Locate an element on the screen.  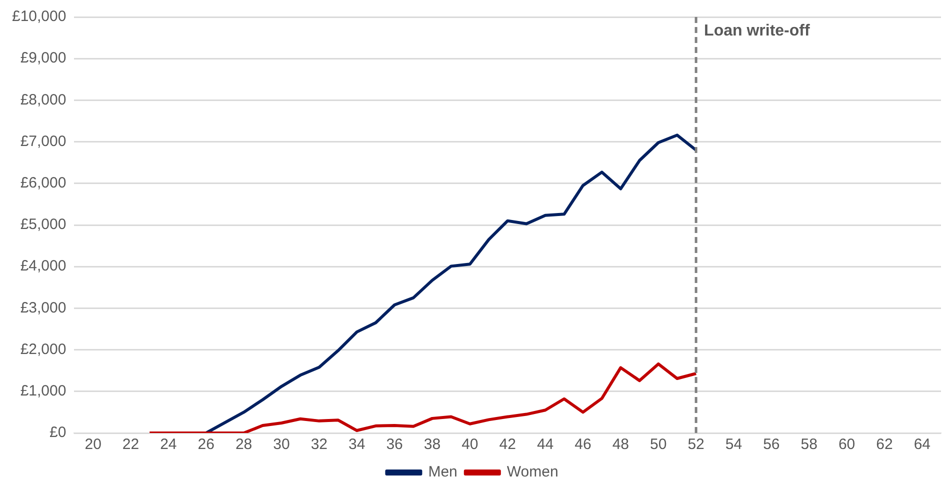
x-tick-label: 58 is located at coordinates (809, 445).